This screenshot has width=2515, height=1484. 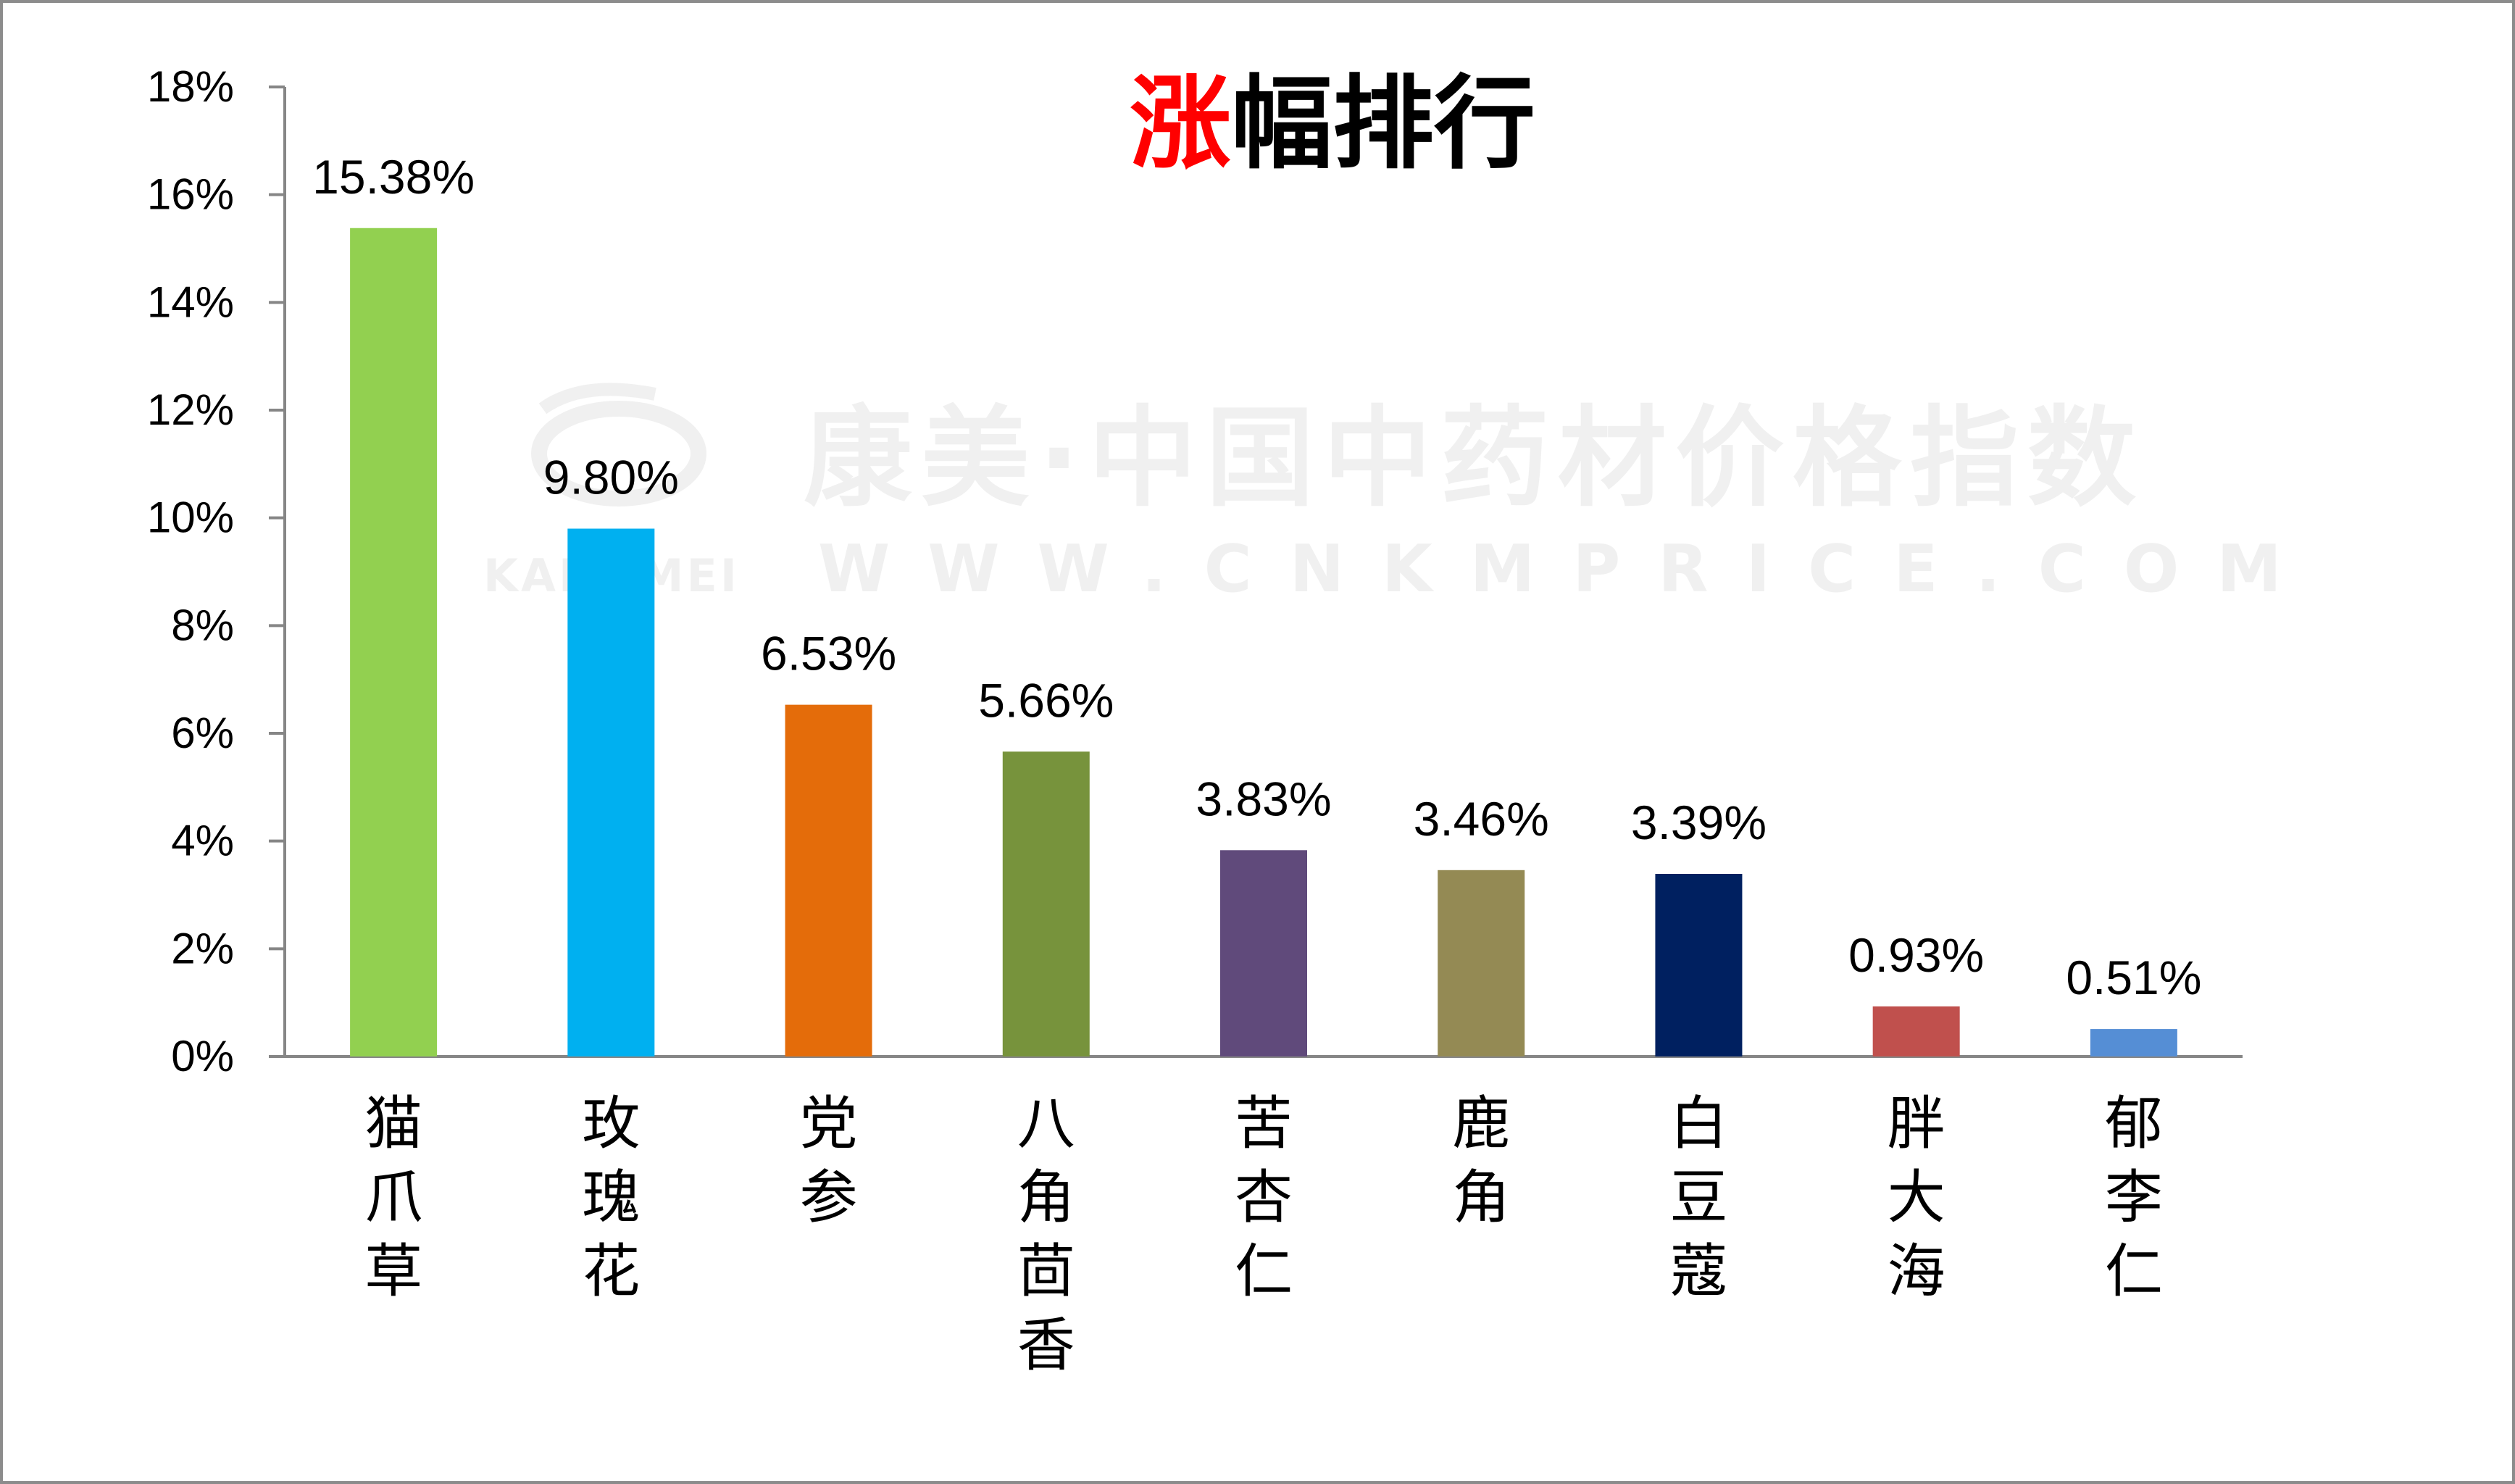 What do you see at coordinates (203, 841) in the screenshot?
I see `y-tick-label: 4%` at bounding box center [203, 841].